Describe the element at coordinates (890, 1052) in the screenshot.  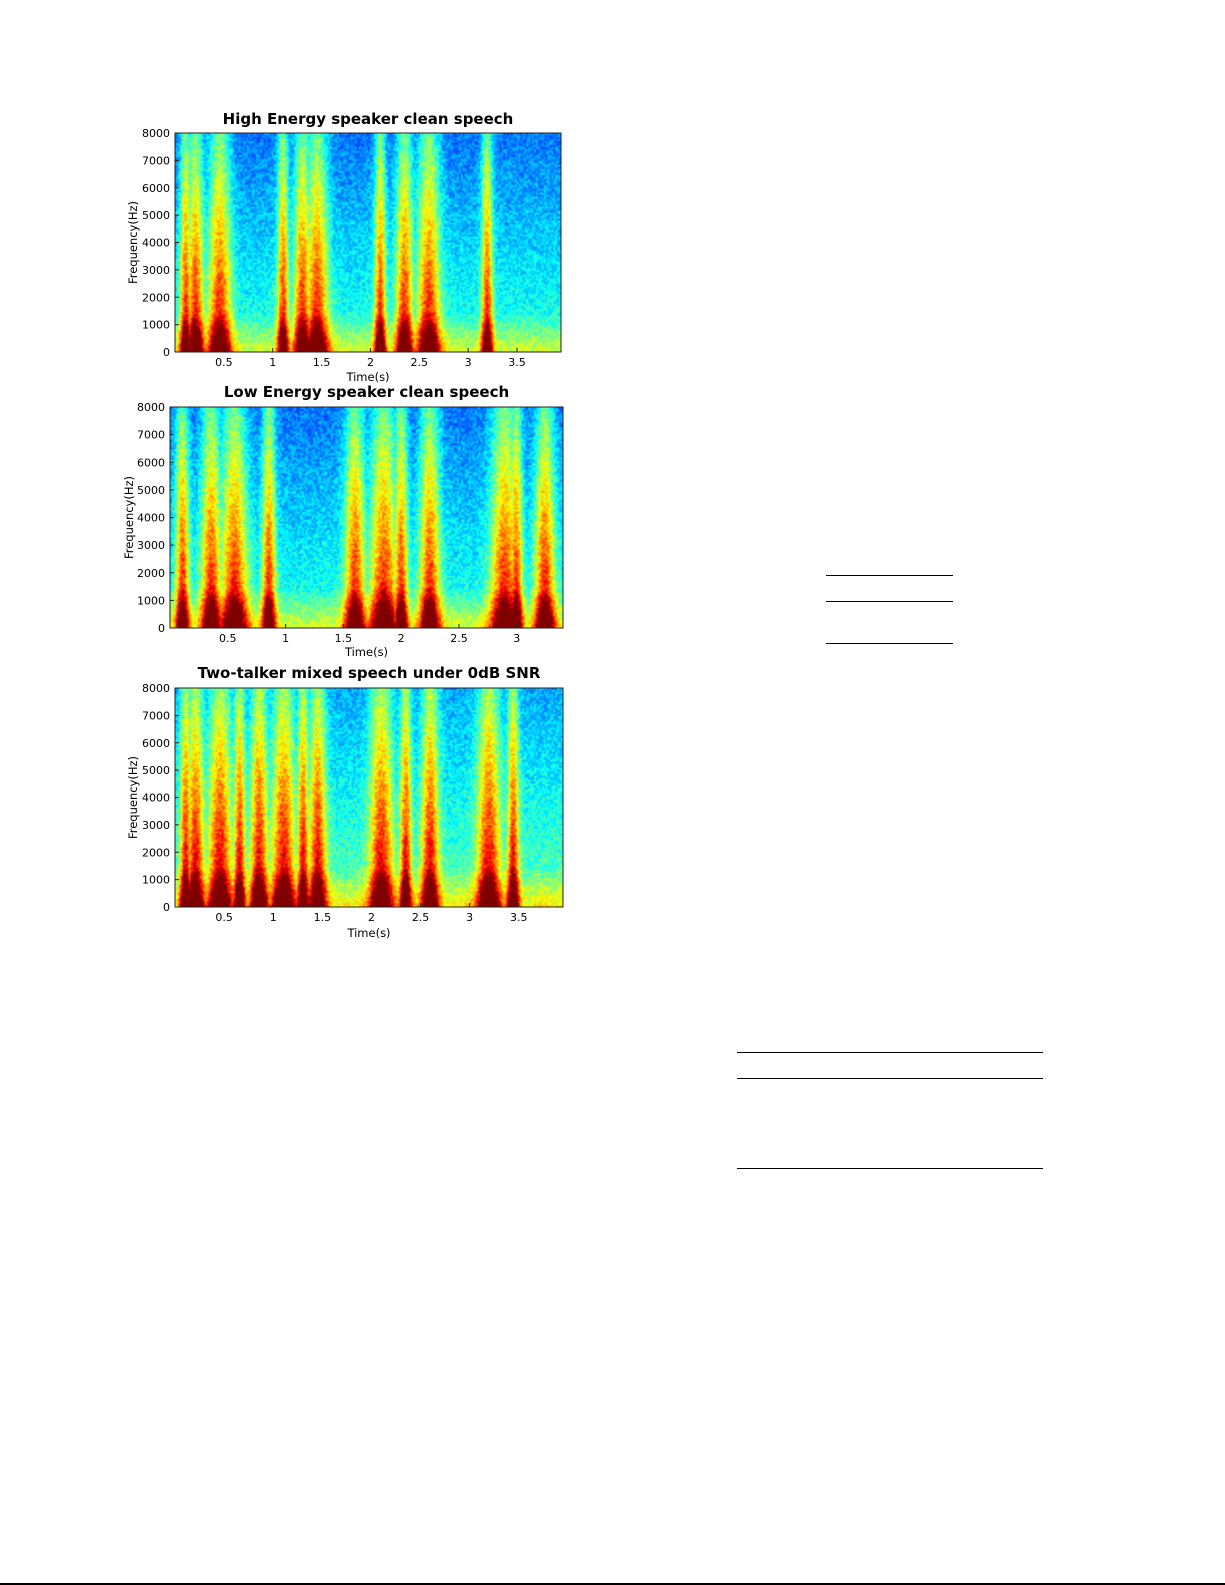
I see `table-rule-2-top` at that location.